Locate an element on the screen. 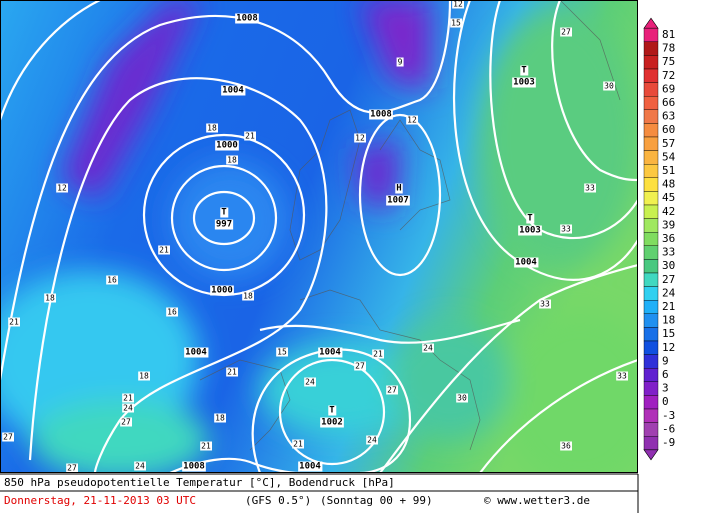  colorbar-label: 45 is located at coordinates (668, 197).